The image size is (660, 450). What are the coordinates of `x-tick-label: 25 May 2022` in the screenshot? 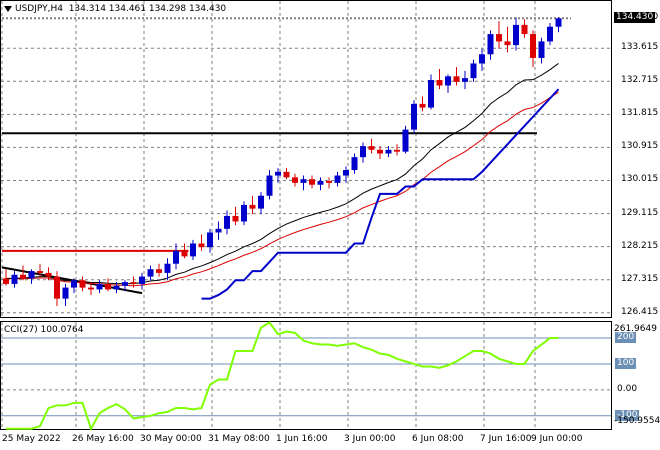 It's located at (31, 439).